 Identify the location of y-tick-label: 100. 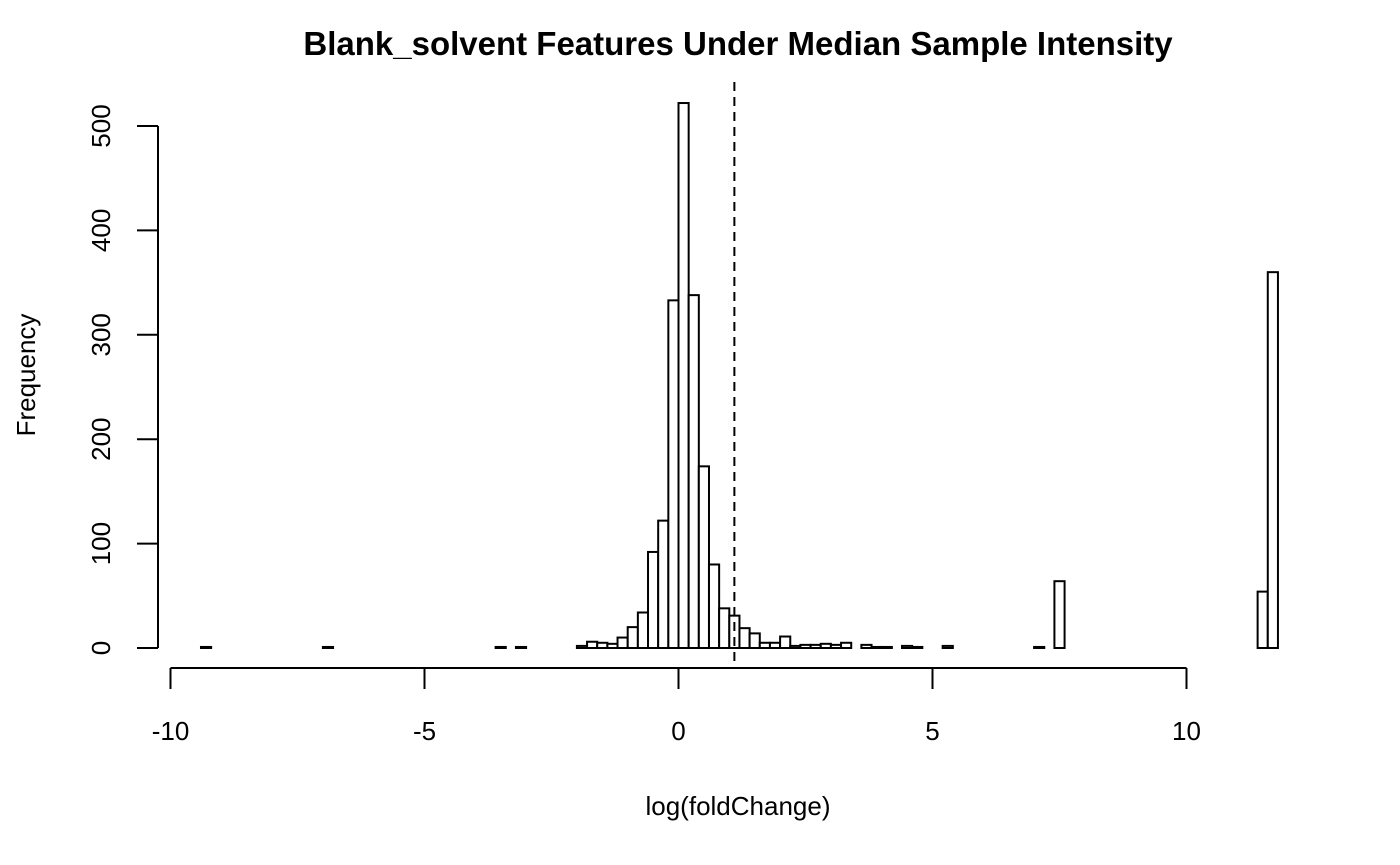
(101, 543).